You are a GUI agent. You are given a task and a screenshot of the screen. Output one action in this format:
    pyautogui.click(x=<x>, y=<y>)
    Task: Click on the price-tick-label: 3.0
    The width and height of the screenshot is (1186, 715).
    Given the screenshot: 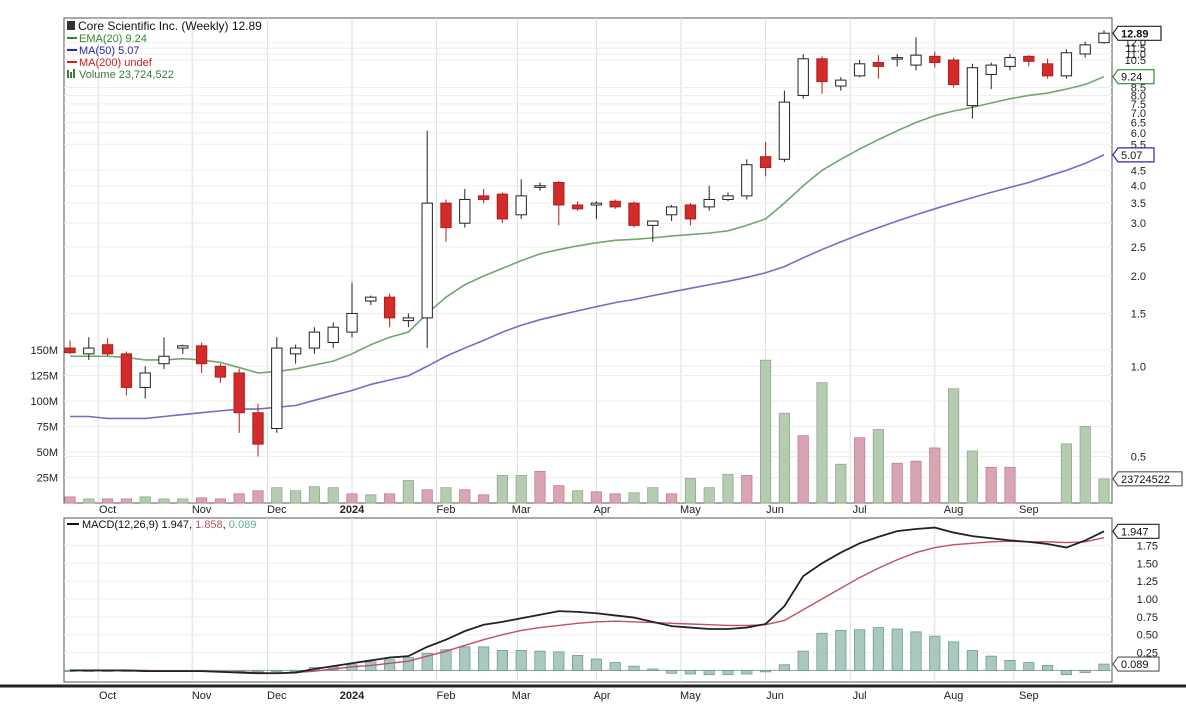 What is the action you would take?
    pyautogui.click(x=1138, y=224)
    